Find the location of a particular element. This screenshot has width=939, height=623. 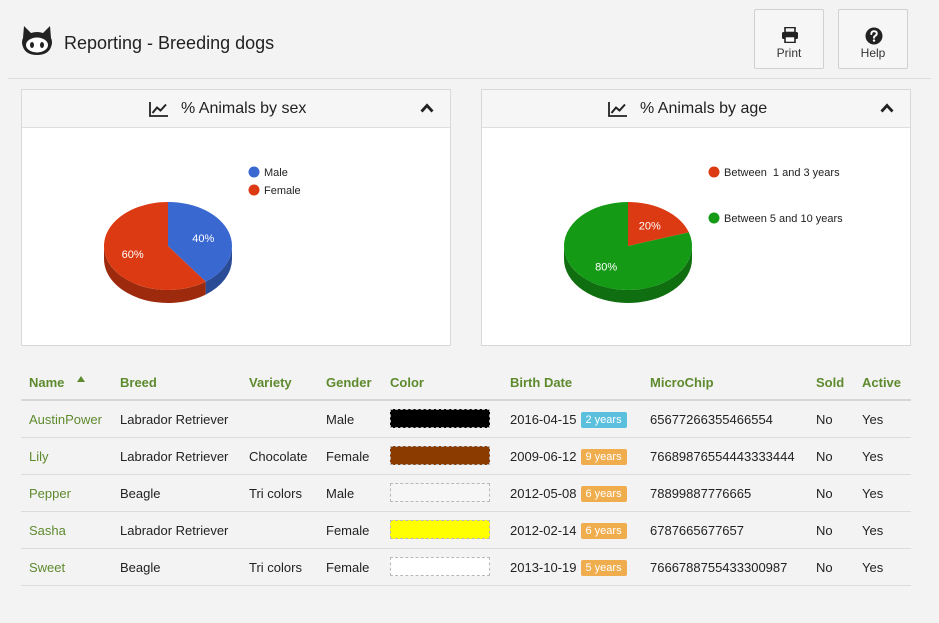

col-header-name: Name is located at coordinates (47, 382).